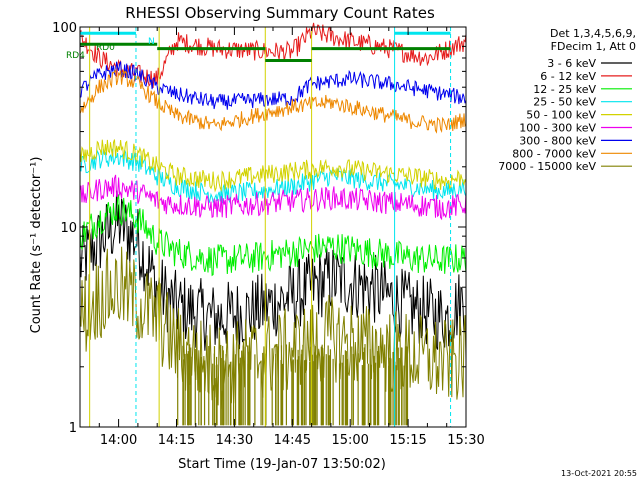 The height and width of the screenshot is (480, 640). I want to click on y-tick-label: 100, so click(64, 28).